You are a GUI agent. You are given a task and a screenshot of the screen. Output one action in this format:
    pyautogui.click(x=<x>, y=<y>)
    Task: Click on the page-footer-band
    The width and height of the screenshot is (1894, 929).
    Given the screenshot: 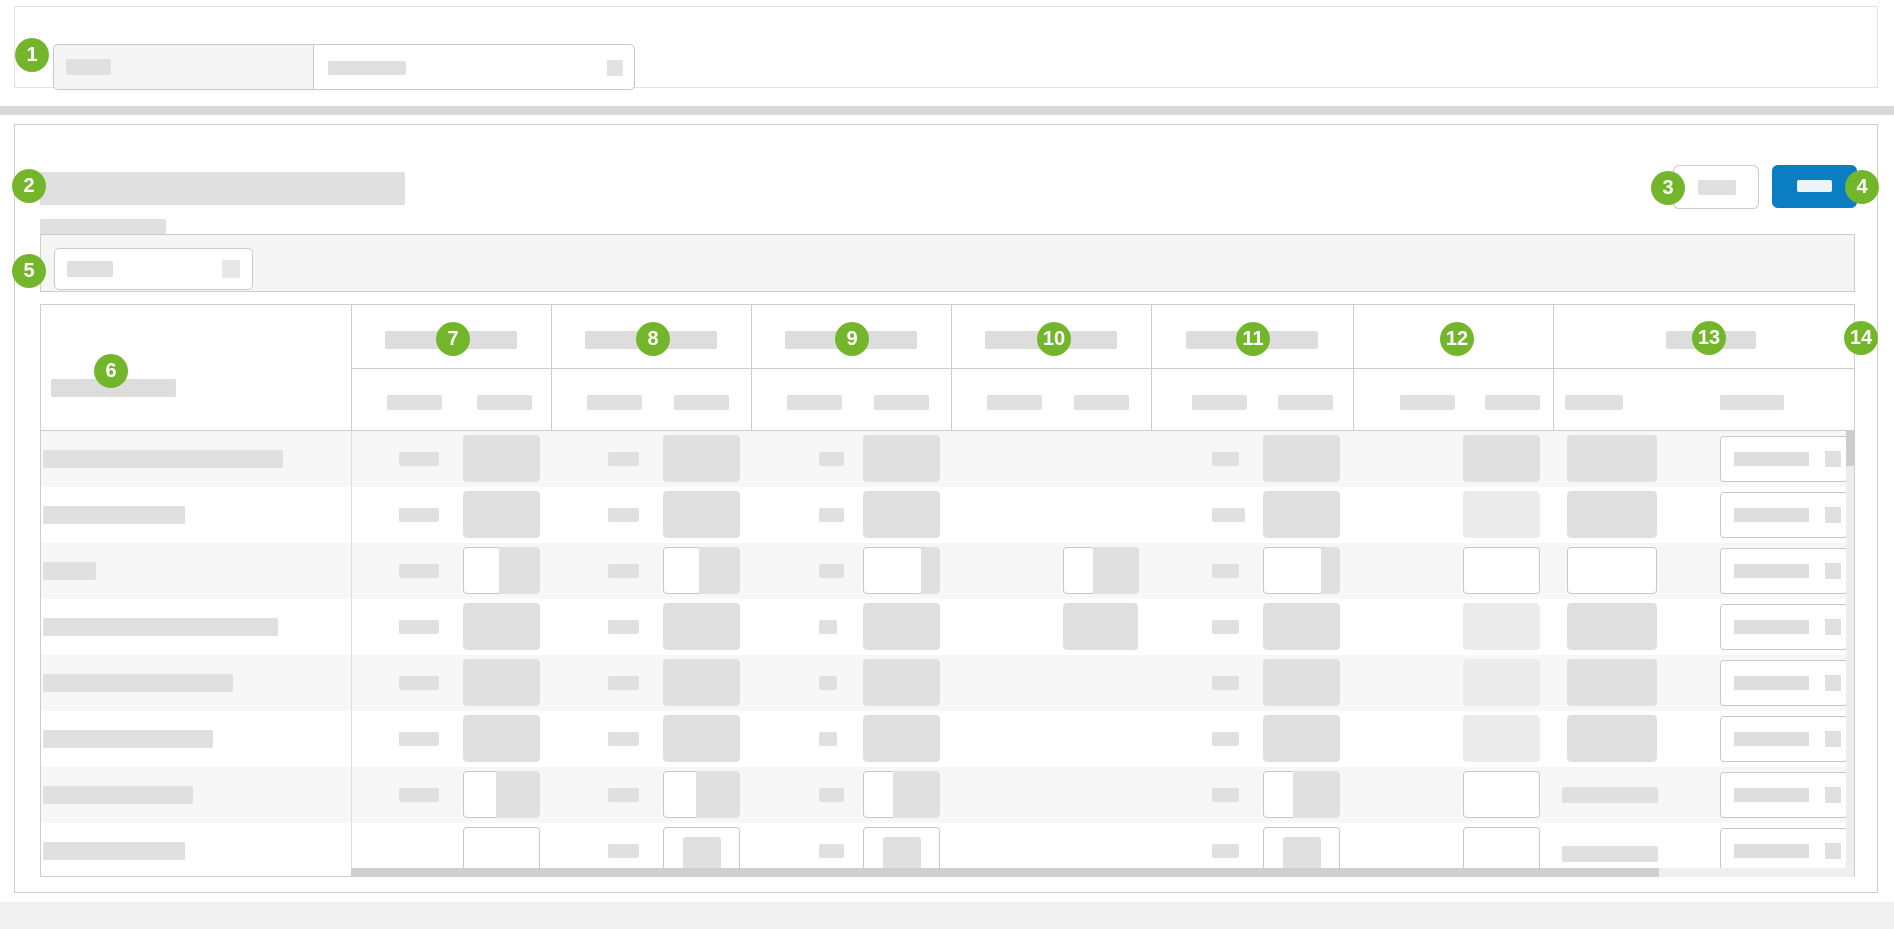 What is the action you would take?
    pyautogui.click(x=947, y=915)
    